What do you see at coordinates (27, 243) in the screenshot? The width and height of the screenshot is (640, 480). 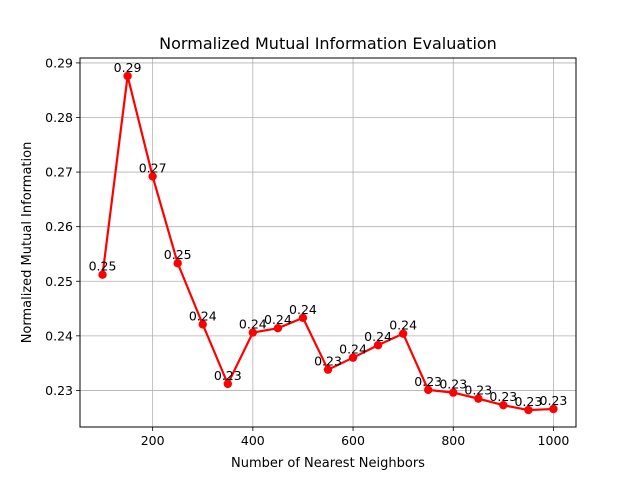 I see `y-axis-label: Normalized Mutual Information` at bounding box center [27, 243].